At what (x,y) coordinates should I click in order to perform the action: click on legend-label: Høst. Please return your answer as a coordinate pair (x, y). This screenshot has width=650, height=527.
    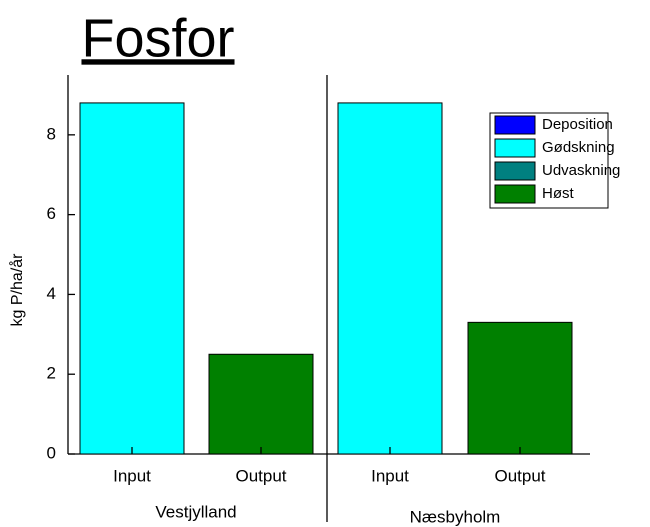
    Looking at the image, I should click on (558, 193).